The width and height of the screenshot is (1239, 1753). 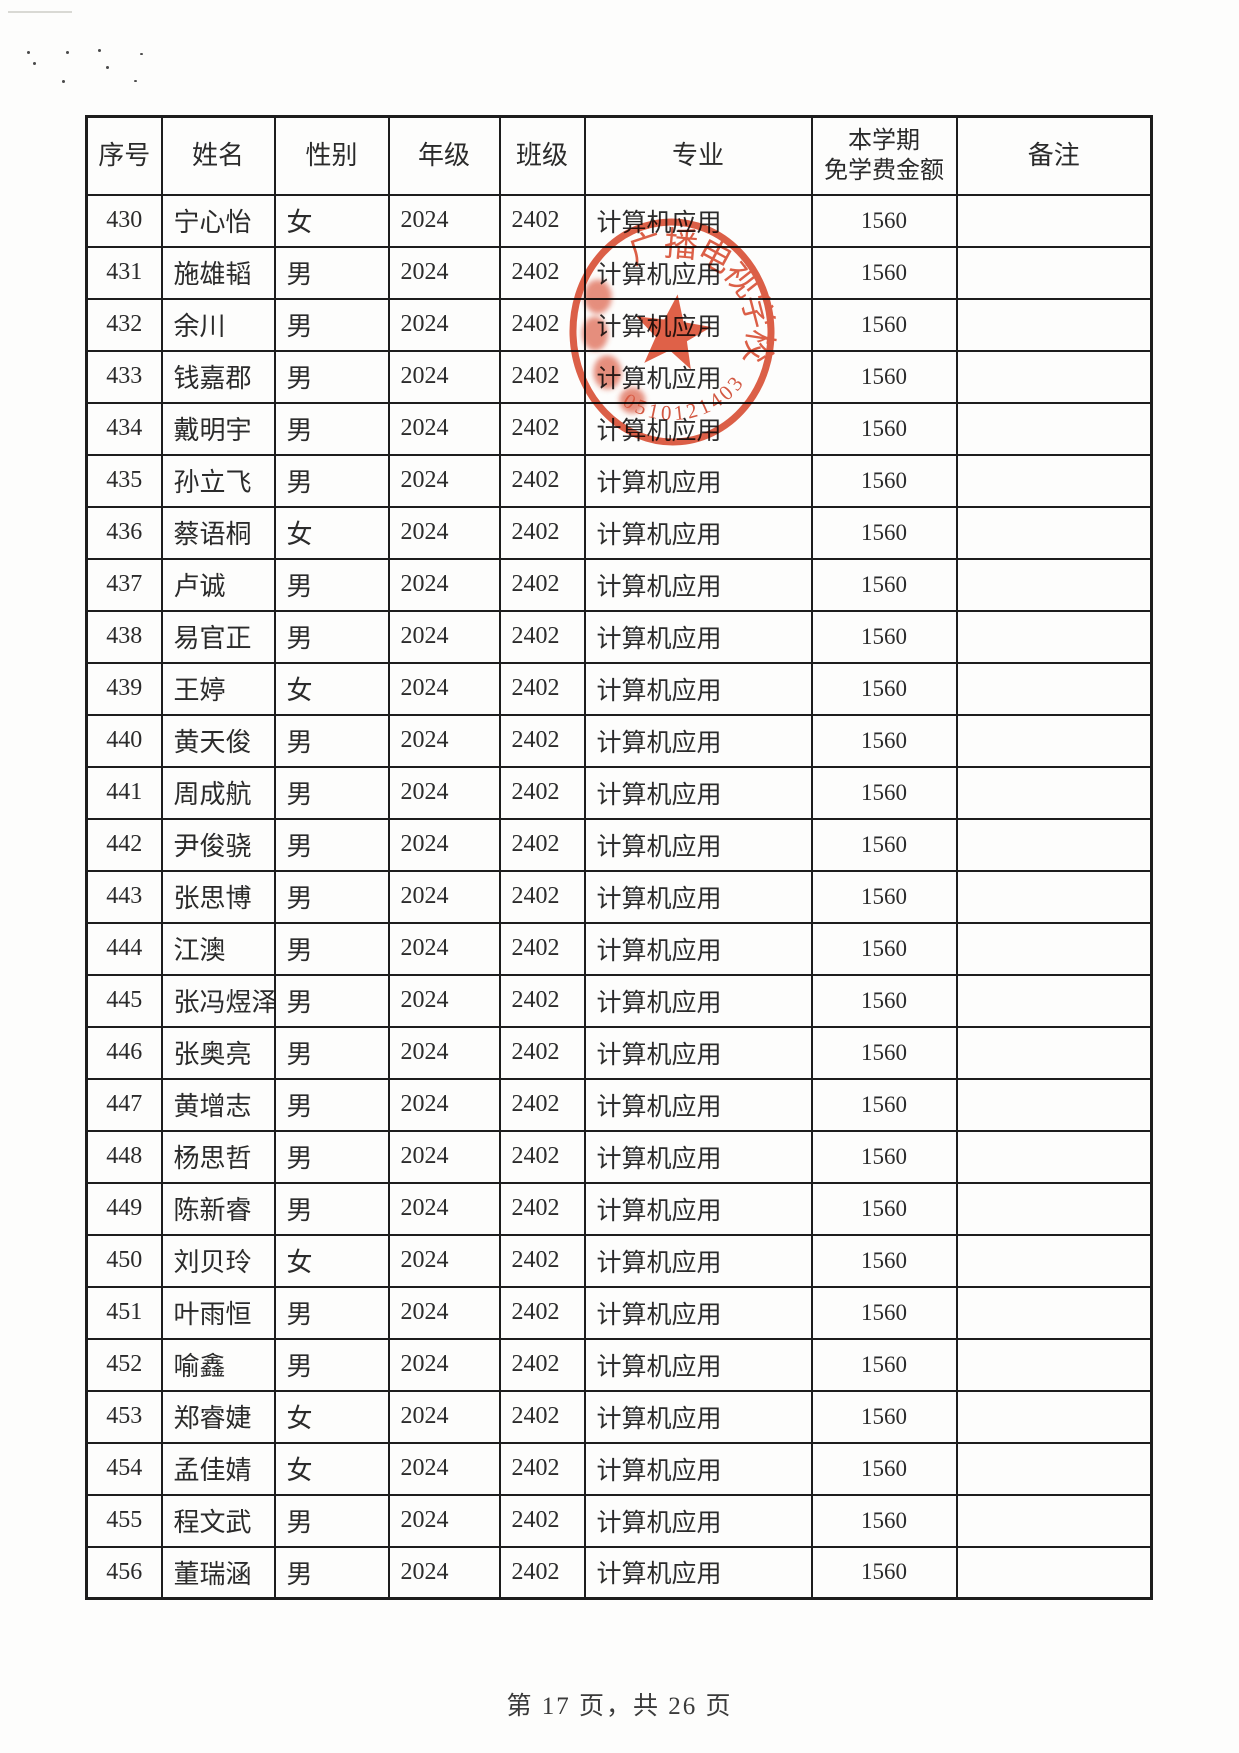 What do you see at coordinates (124, 584) in the screenshot?
I see `cell-index: 437` at bounding box center [124, 584].